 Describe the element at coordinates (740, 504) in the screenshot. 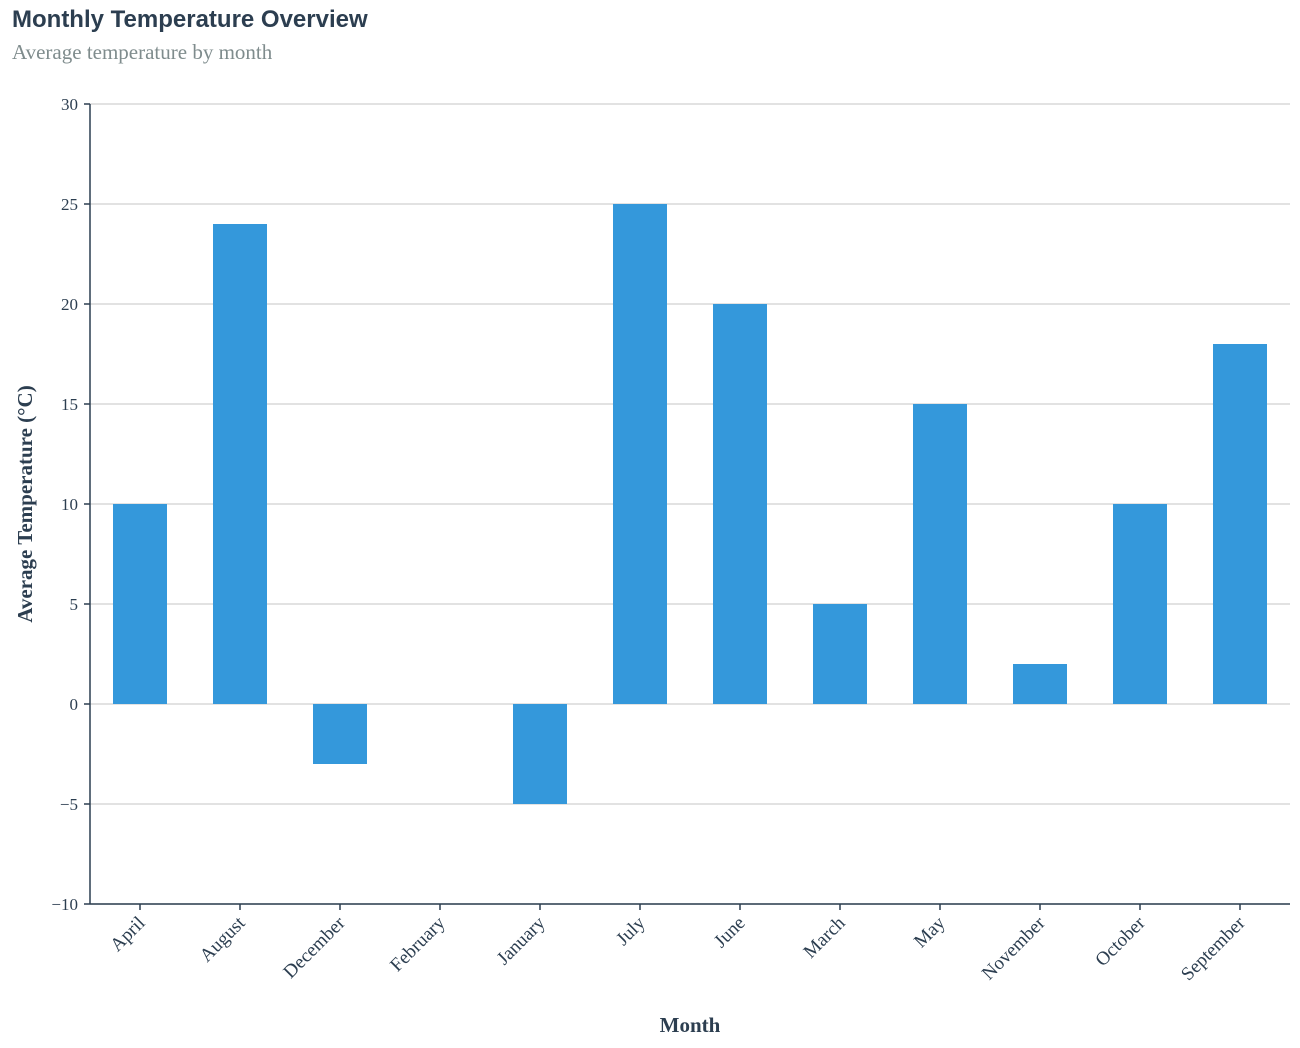

I see `bar-june` at that location.